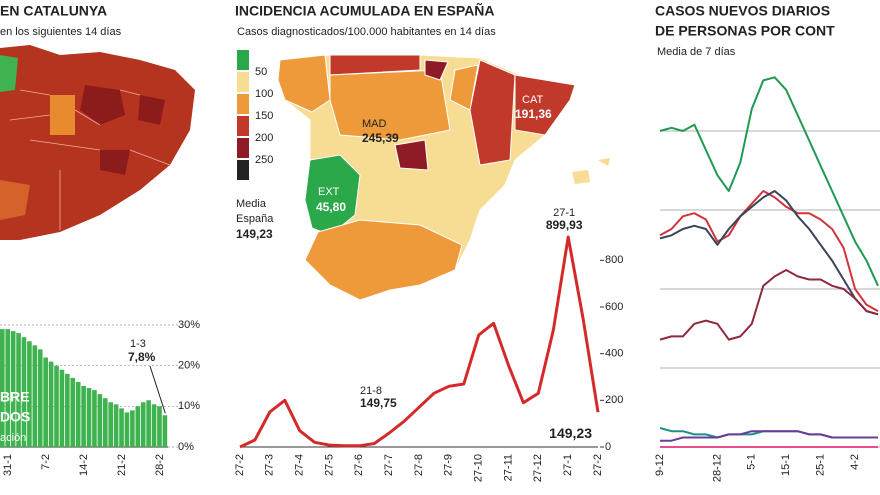 The height and width of the screenshot is (495, 880). I want to click on annotation-date: 21-8, so click(371, 391).